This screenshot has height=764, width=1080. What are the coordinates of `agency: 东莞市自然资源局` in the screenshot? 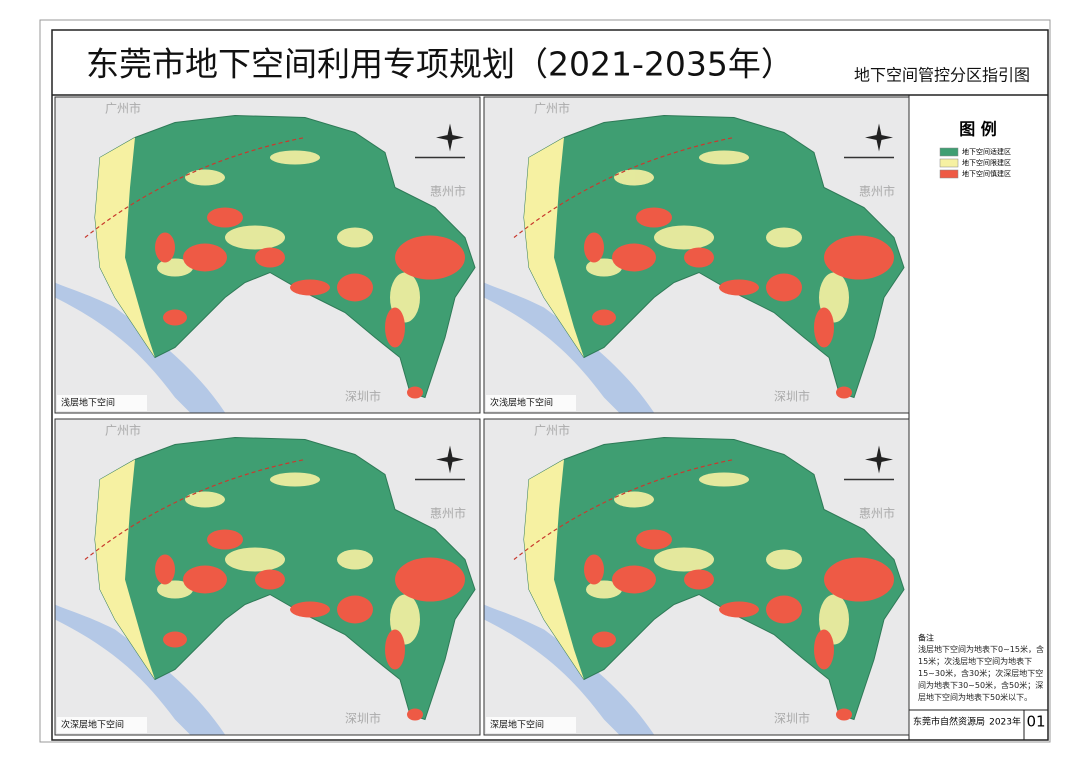 It's located at (949, 722).